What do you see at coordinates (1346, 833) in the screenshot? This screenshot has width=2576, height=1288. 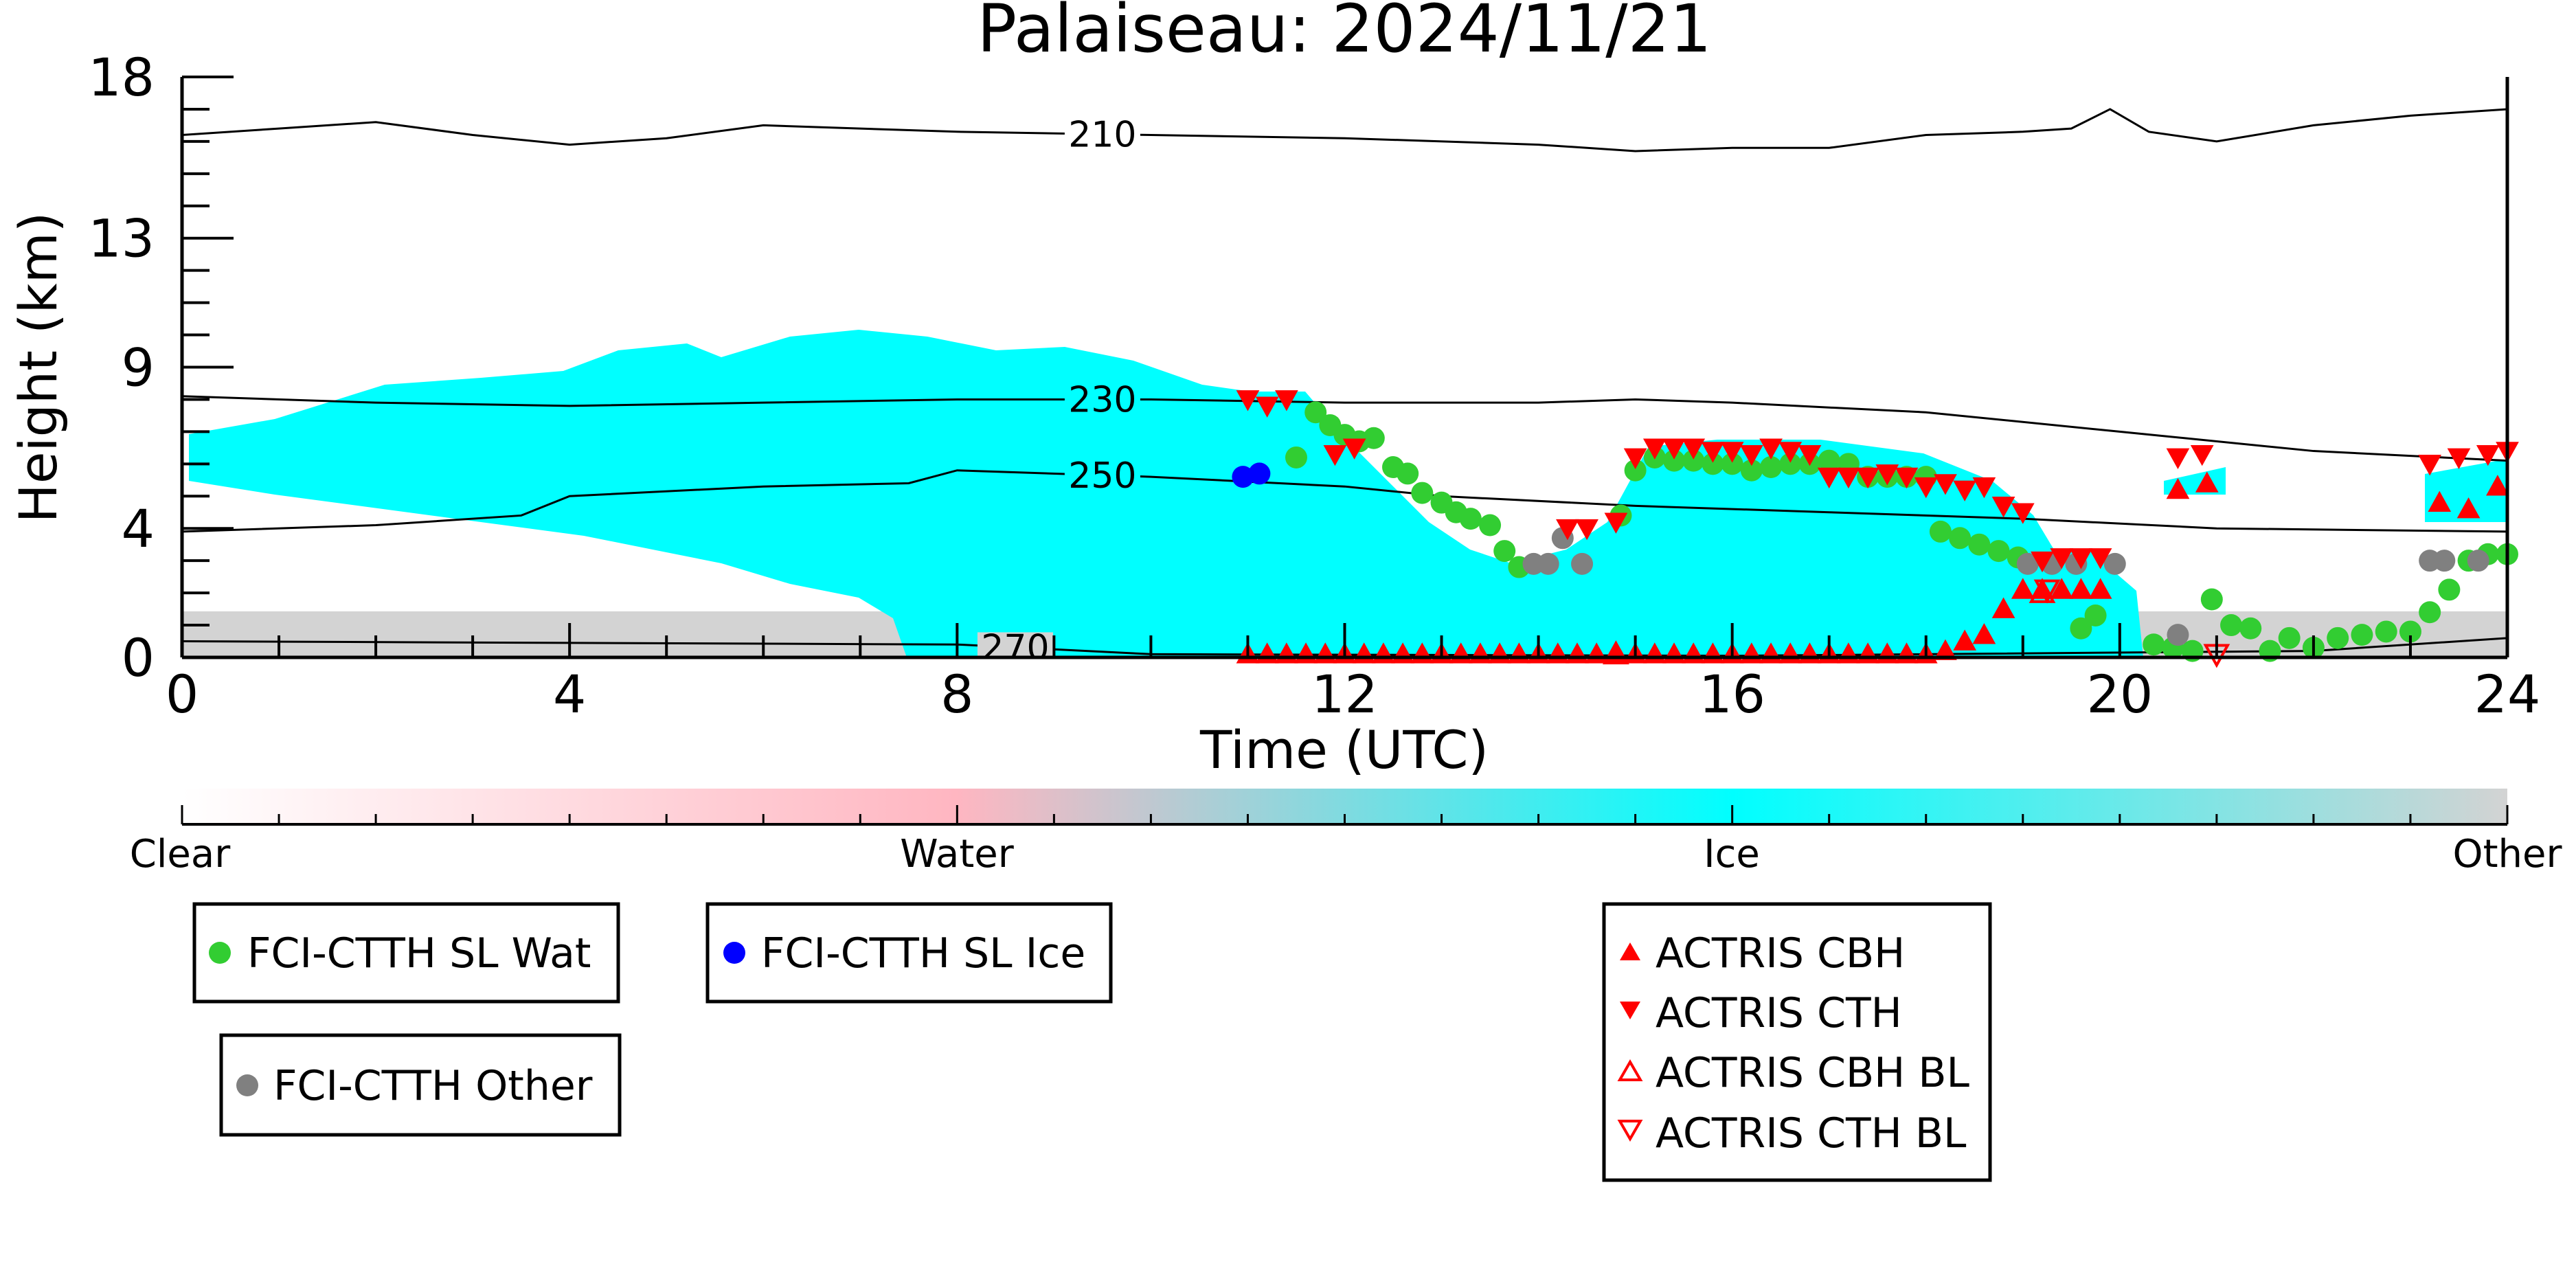 I see `colorbar: Clear Water Ice Other` at bounding box center [1346, 833].